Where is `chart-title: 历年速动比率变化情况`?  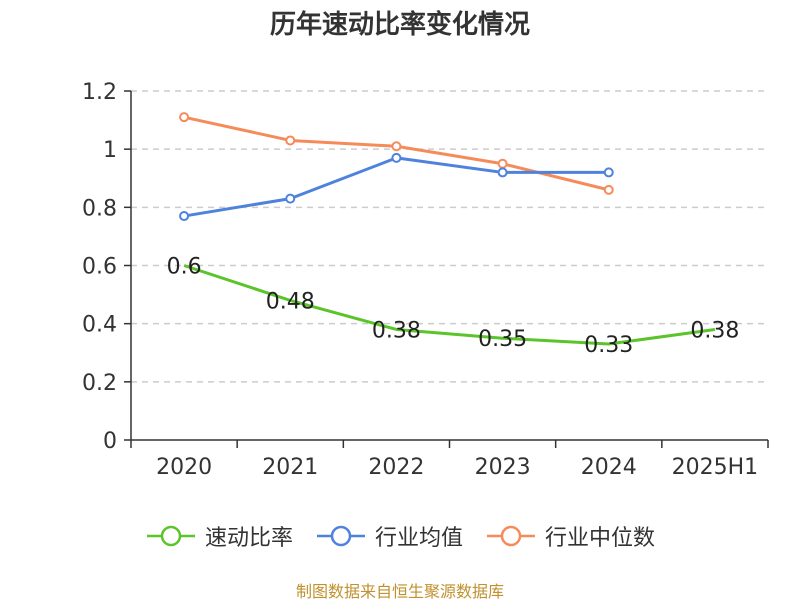 chart-title: 历年速动比率变化情况 is located at coordinates (399, 25).